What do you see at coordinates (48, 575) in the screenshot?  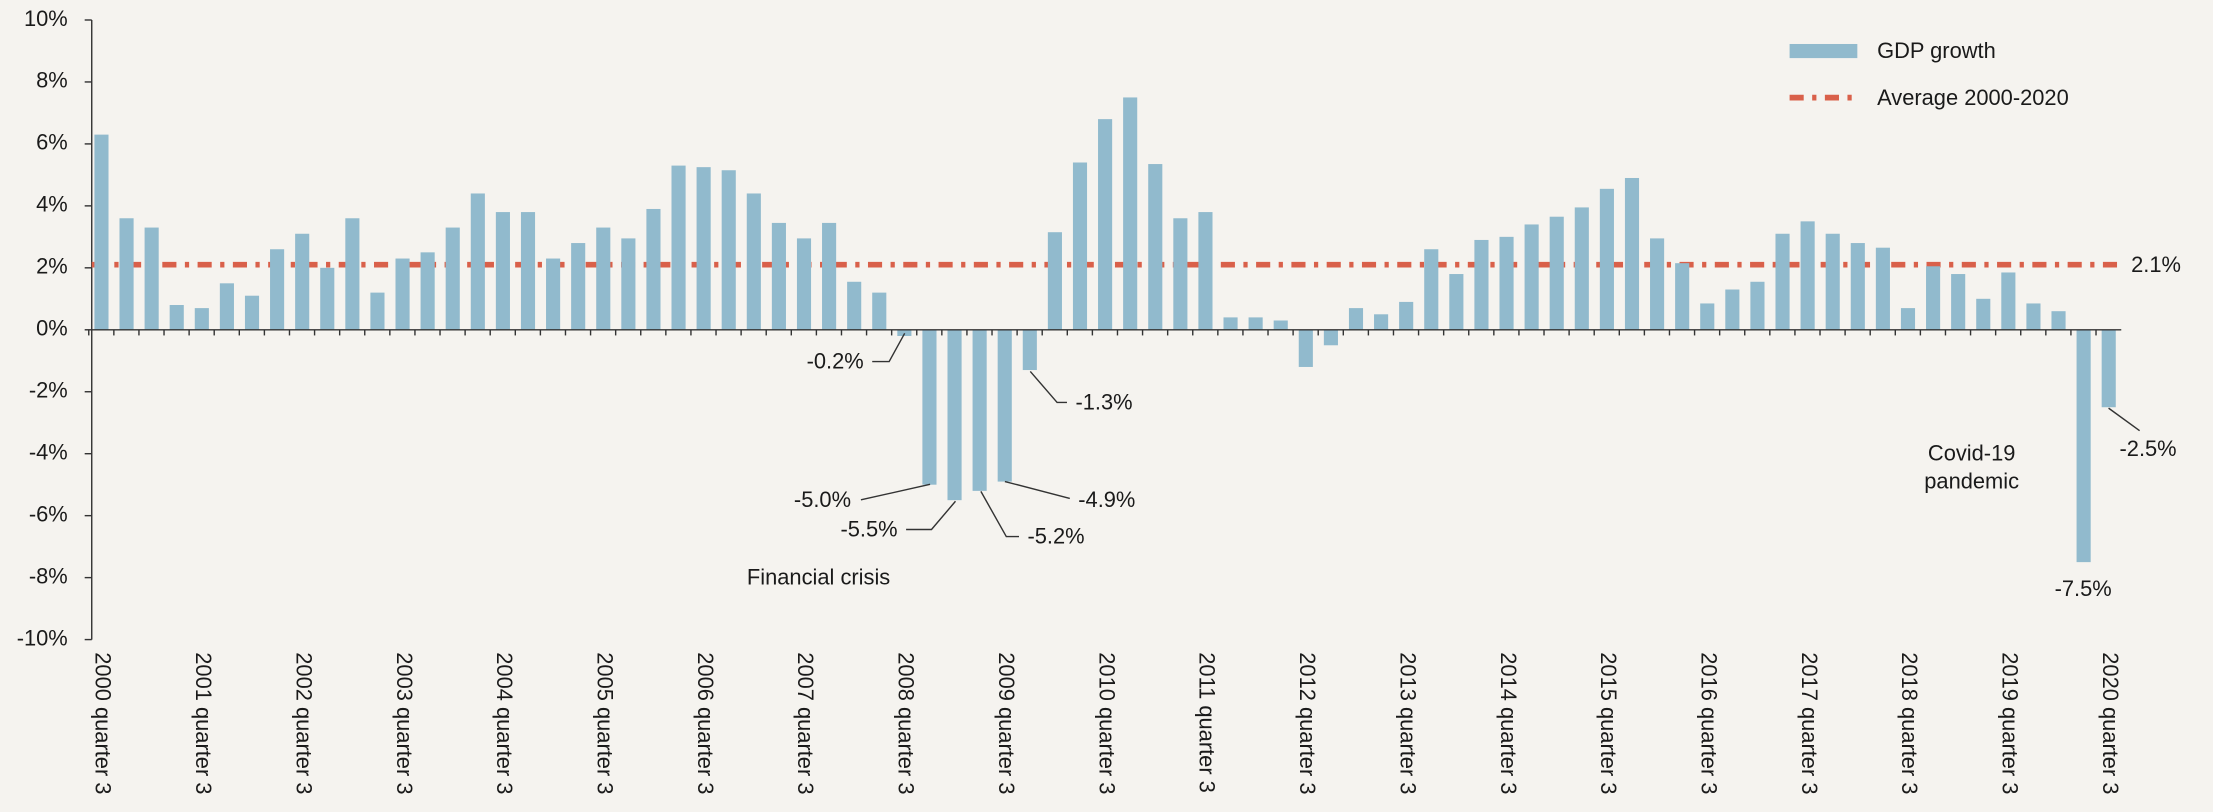 I see `y-tick-label: -8%` at bounding box center [48, 575].